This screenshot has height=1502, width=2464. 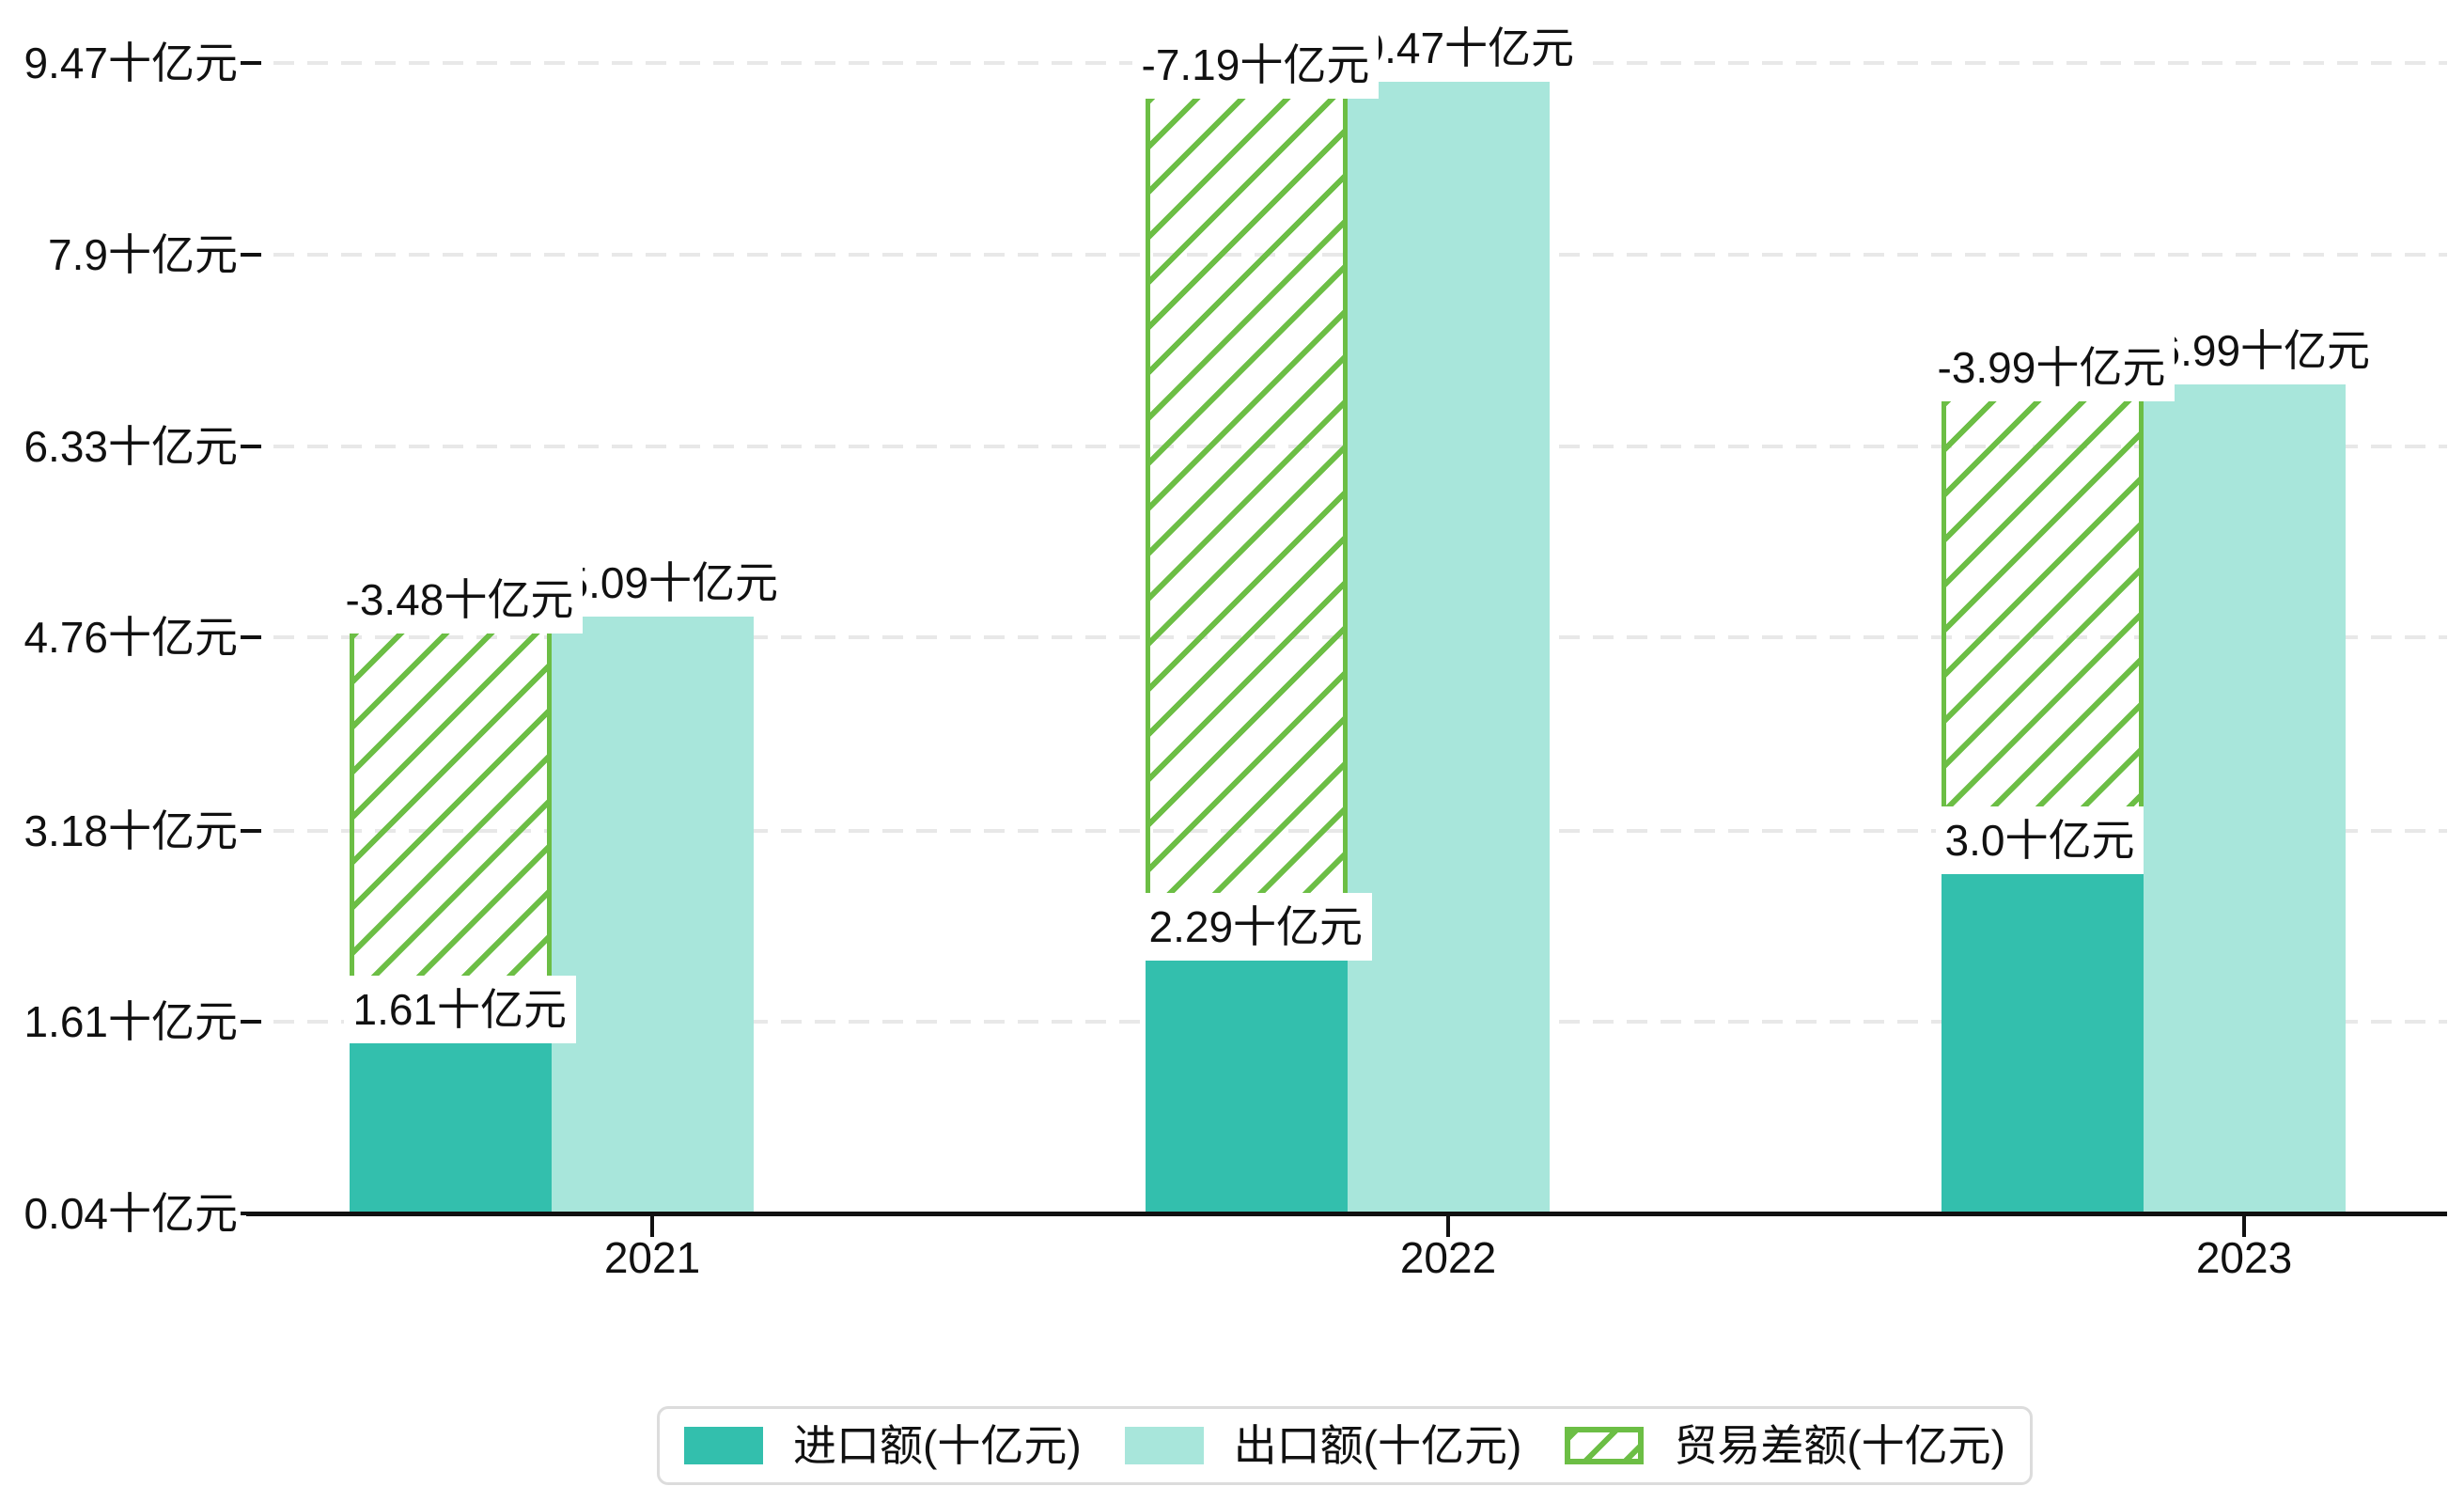 What do you see at coordinates (130, 638) in the screenshot?
I see `y-axis-tick-label: 4.76十亿元` at bounding box center [130, 638].